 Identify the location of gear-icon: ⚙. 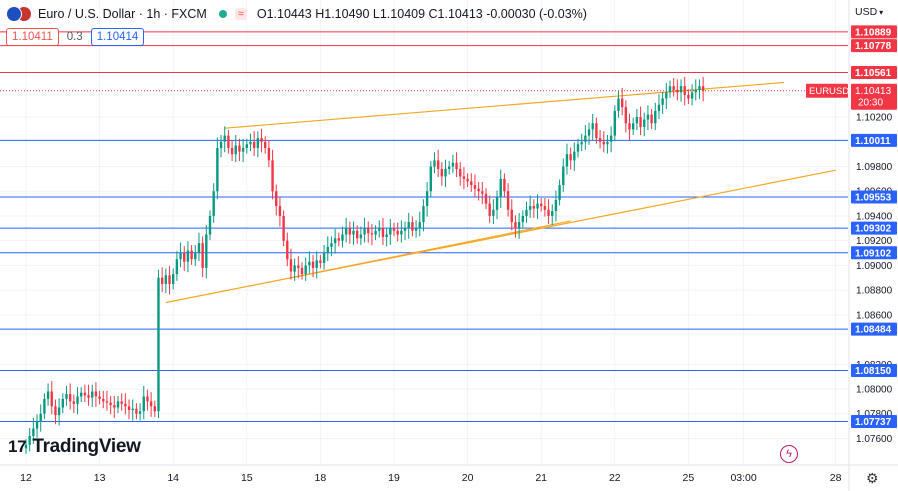
(872, 478).